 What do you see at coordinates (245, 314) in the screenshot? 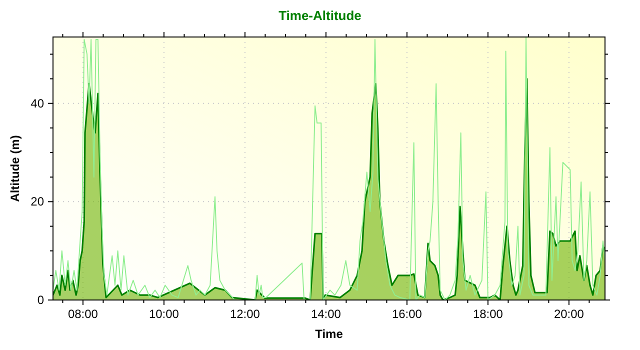
I see `x-tick-label: 12:00` at bounding box center [245, 314].